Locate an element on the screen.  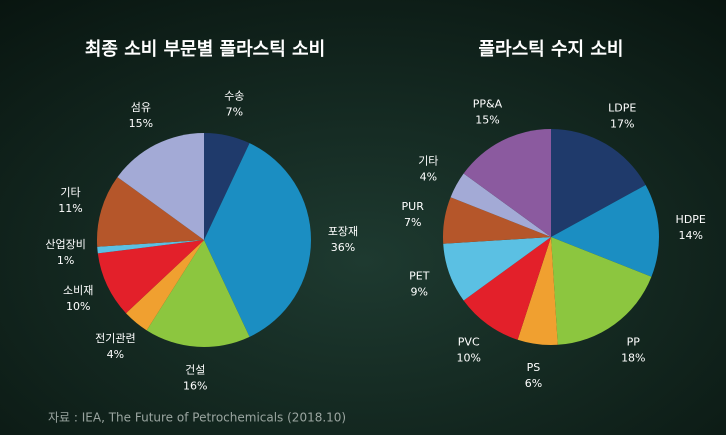
slice-label: PUR is located at coordinates (413, 206).